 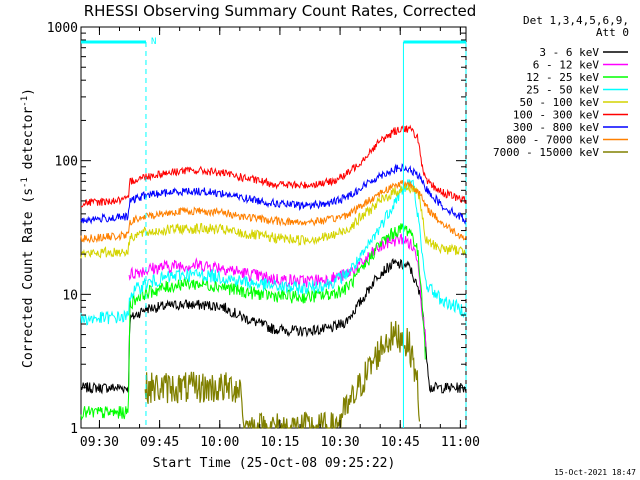 I want to click on legend-label-4: 50 - 100 keV, so click(x=560, y=102).